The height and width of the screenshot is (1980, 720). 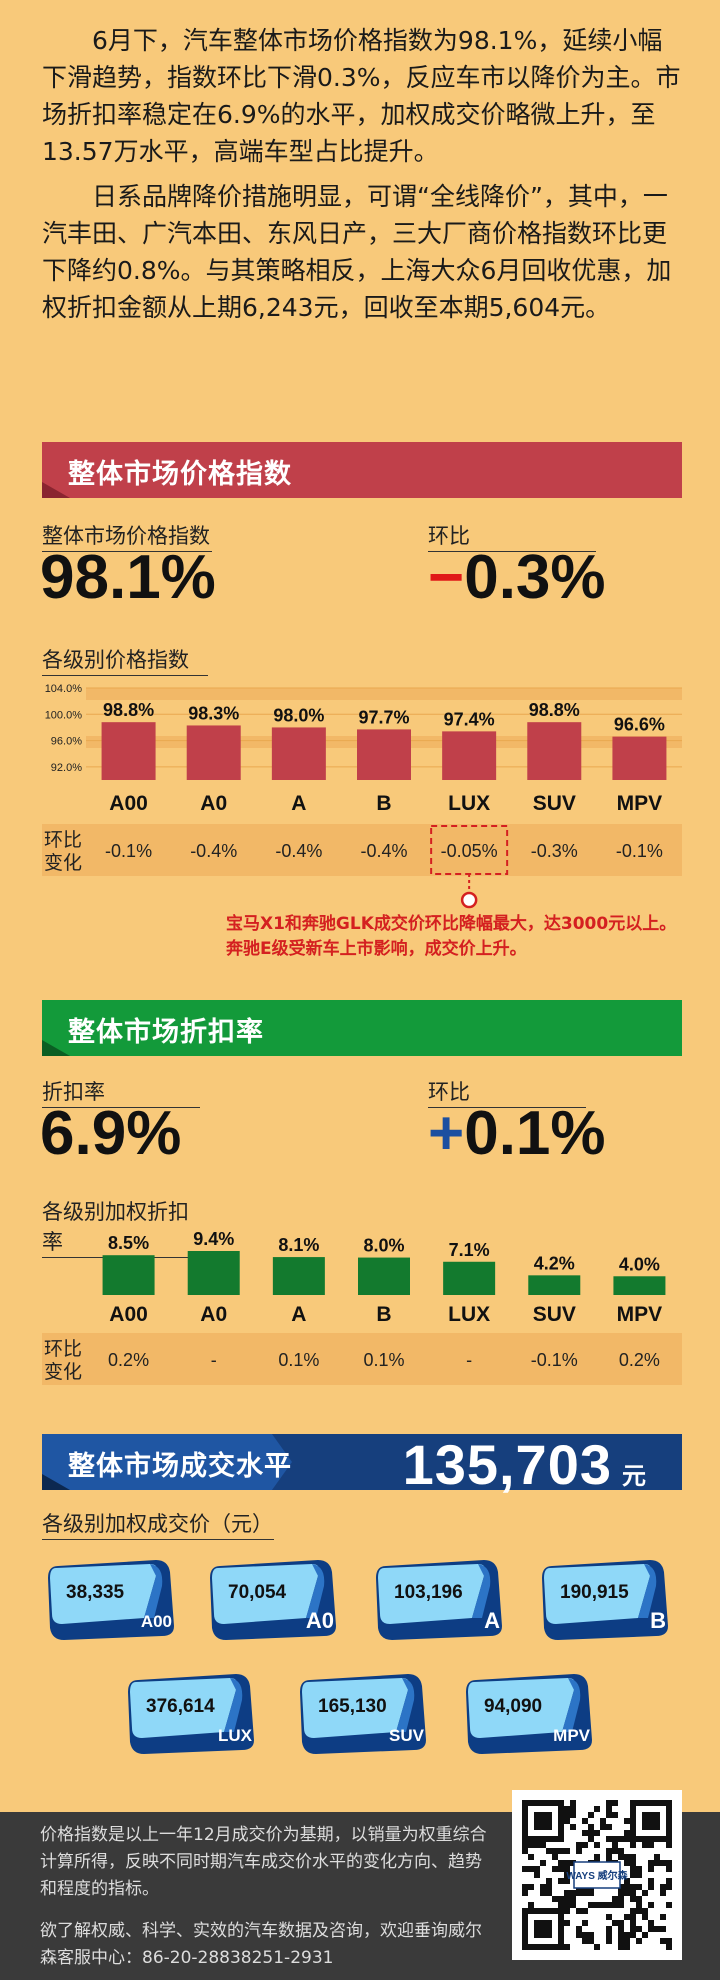 I want to click on mom-change-value: -, so click(x=469, y=1360).